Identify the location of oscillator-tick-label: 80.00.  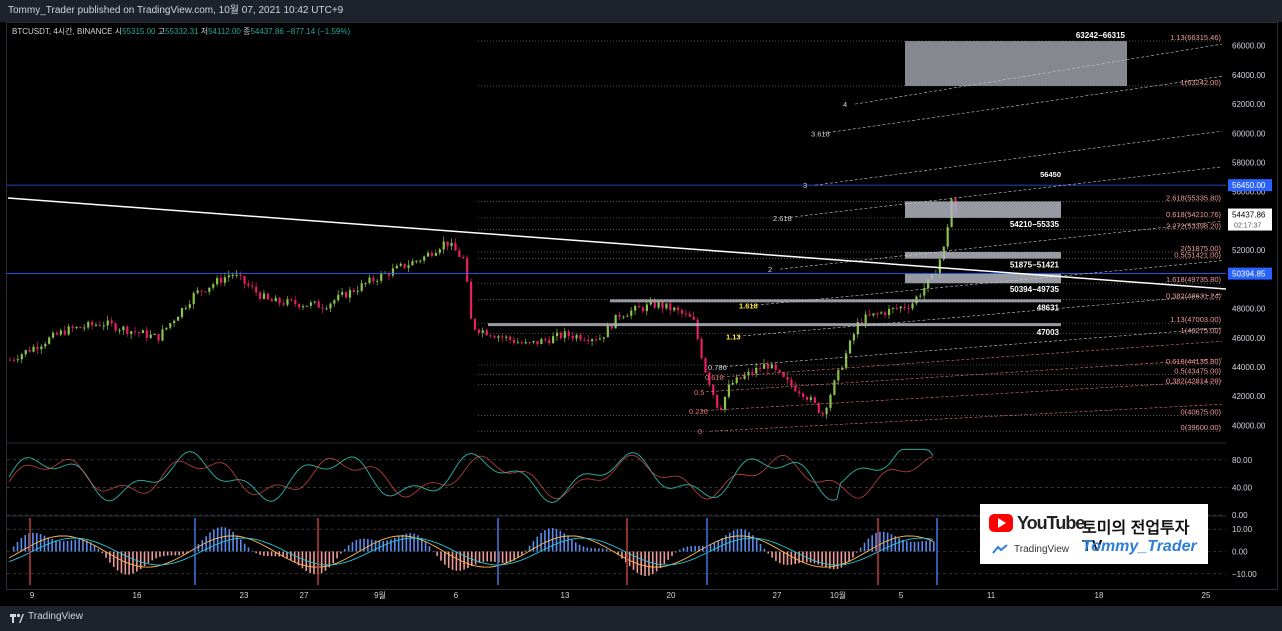
(1242, 460).